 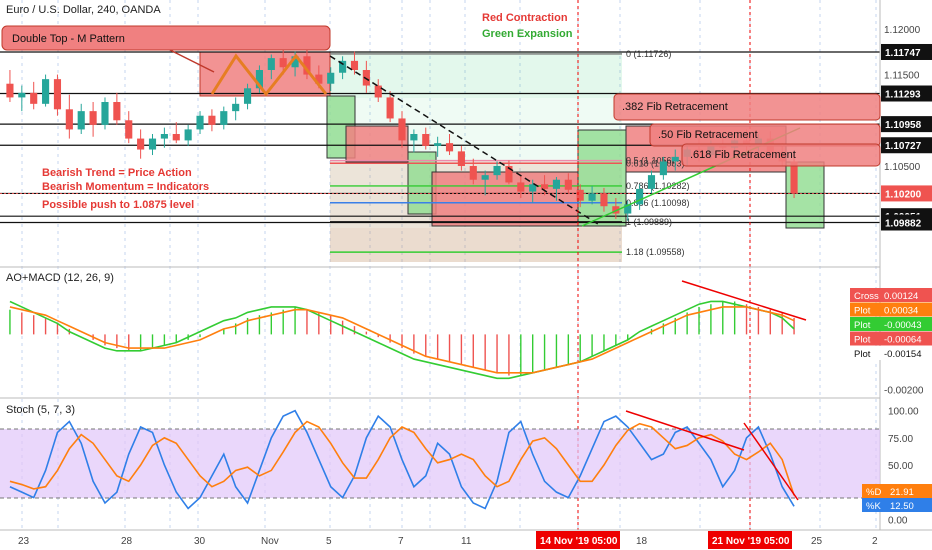 What do you see at coordinates (744, 300) in the screenshot?
I see `macd-divergence-line` at bounding box center [744, 300].